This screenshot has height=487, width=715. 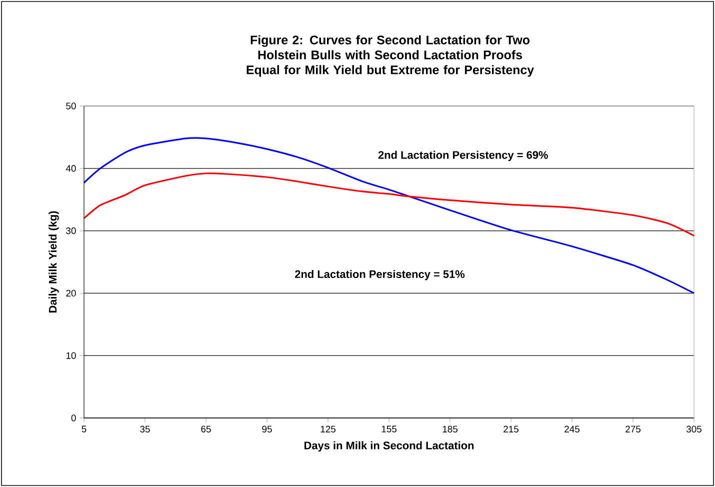 I want to click on x-tick-label: 95, so click(x=267, y=429).